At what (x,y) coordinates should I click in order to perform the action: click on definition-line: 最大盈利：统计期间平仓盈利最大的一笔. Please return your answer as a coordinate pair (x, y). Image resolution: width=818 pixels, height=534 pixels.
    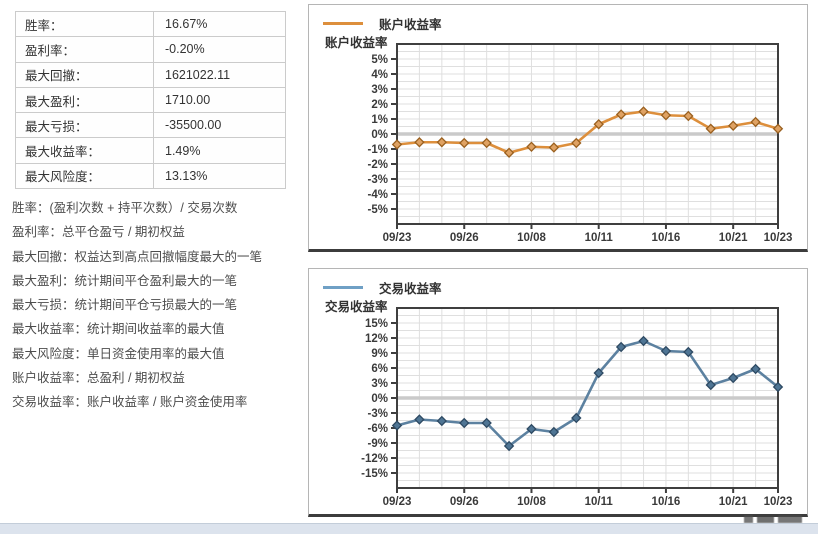
    Looking at the image, I should click on (125, 280).